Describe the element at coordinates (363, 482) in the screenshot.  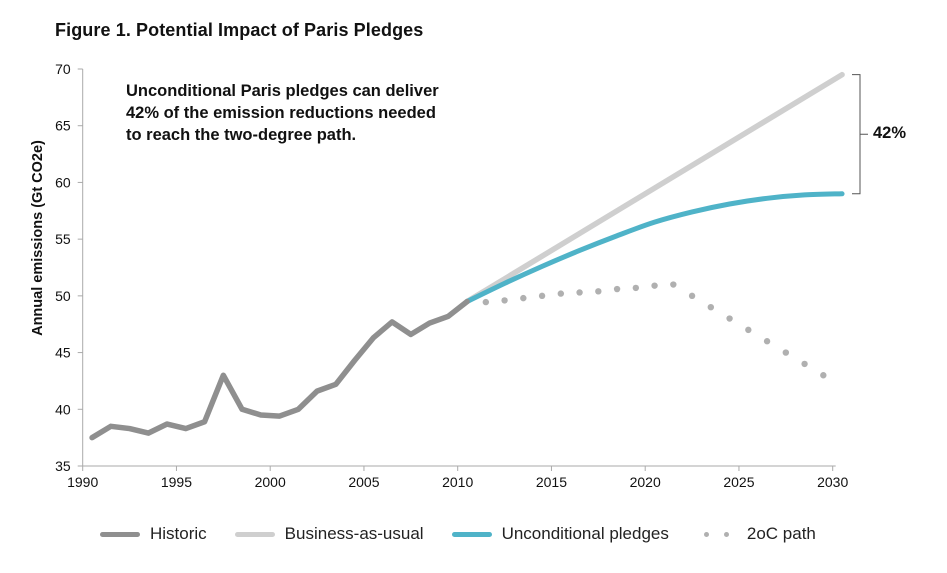
I see `x-tick-label: 2005` at that location.